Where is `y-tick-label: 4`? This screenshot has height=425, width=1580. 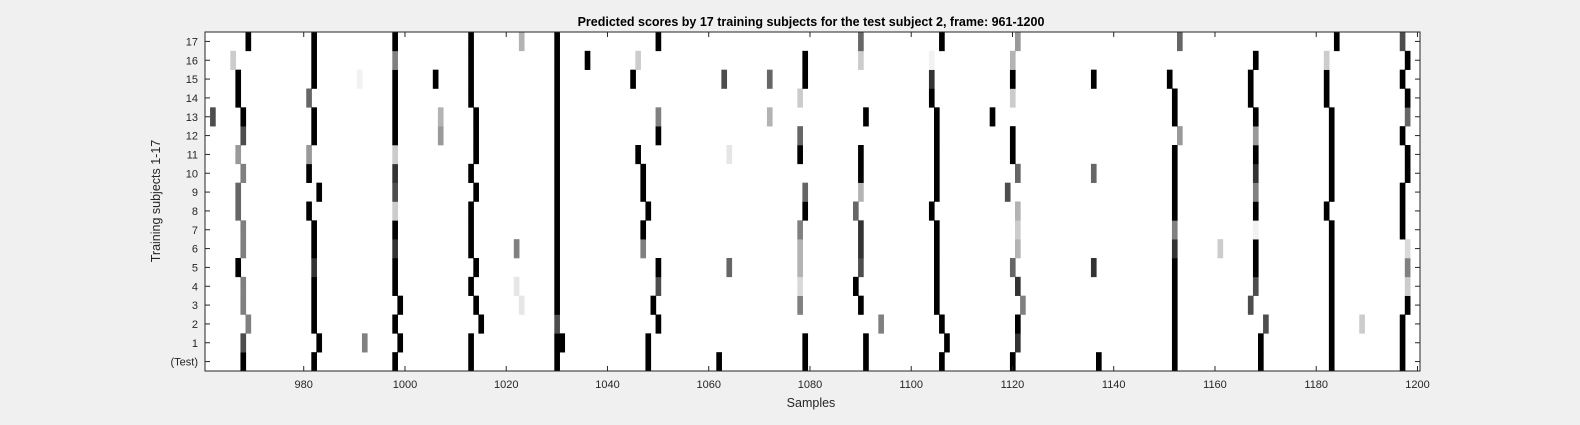
y-tick-label: 4 is located at coordinates (195, 287).